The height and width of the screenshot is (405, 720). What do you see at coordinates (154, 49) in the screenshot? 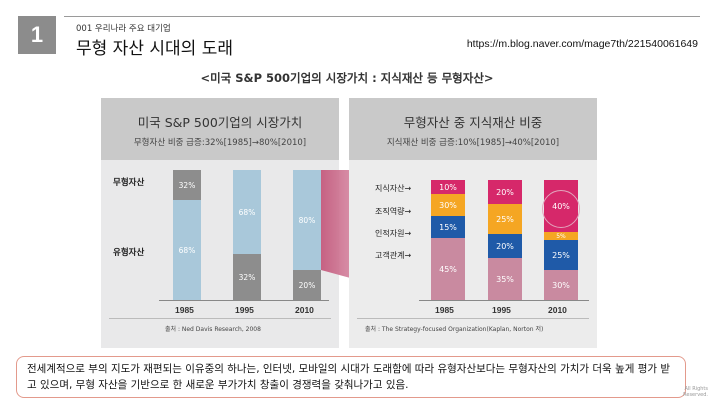
I see `slide-title: 무형 자산 시대의 도래` at bounding box center [154, 49].